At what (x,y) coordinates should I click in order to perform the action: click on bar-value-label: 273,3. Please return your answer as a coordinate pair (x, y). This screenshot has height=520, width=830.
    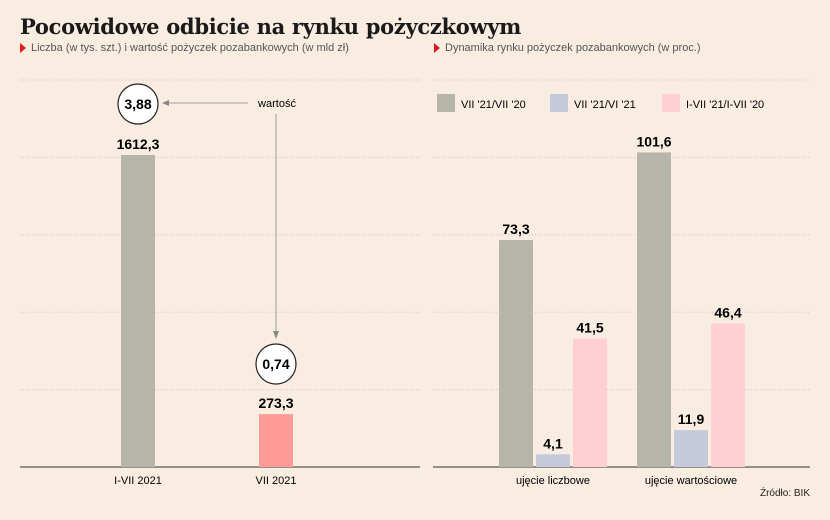
    Looking at the image, I should click on (275, 403).